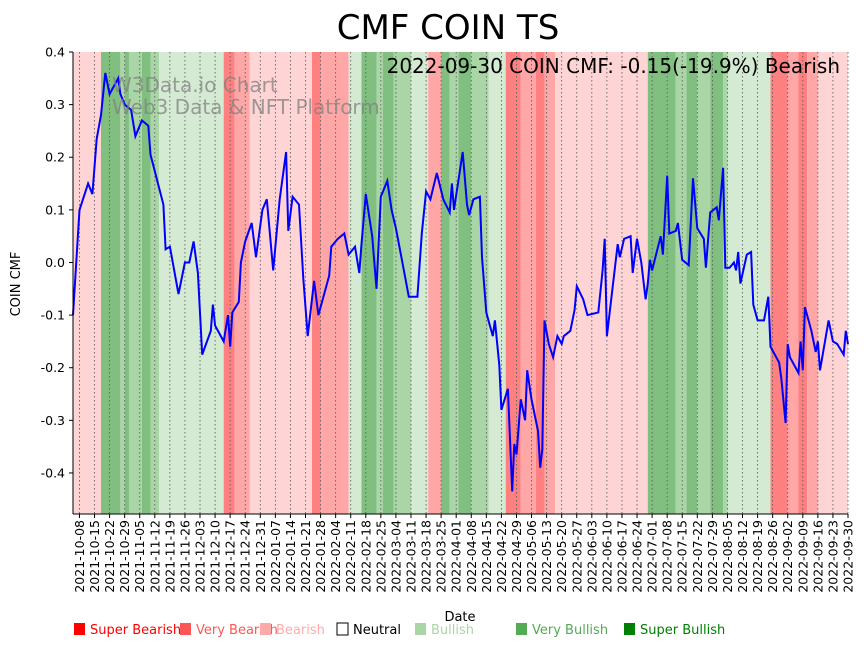 The image size is (864, 650). Describe the element at coordinates (682, 556) in the screenshot. I see `x-tick-label: 2022-07-15` at that location.